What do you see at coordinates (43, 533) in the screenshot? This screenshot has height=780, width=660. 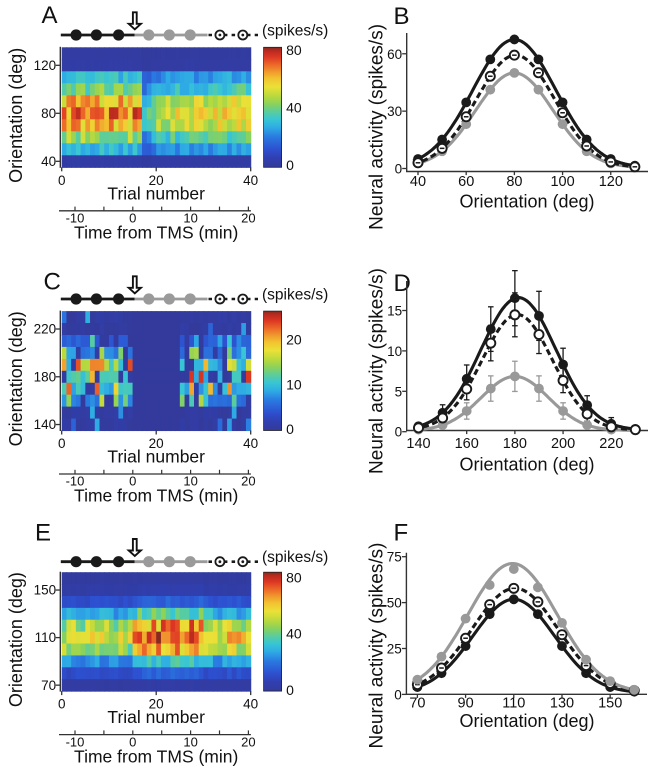 I see `svg-text: E` at bounding box center [43, 533].